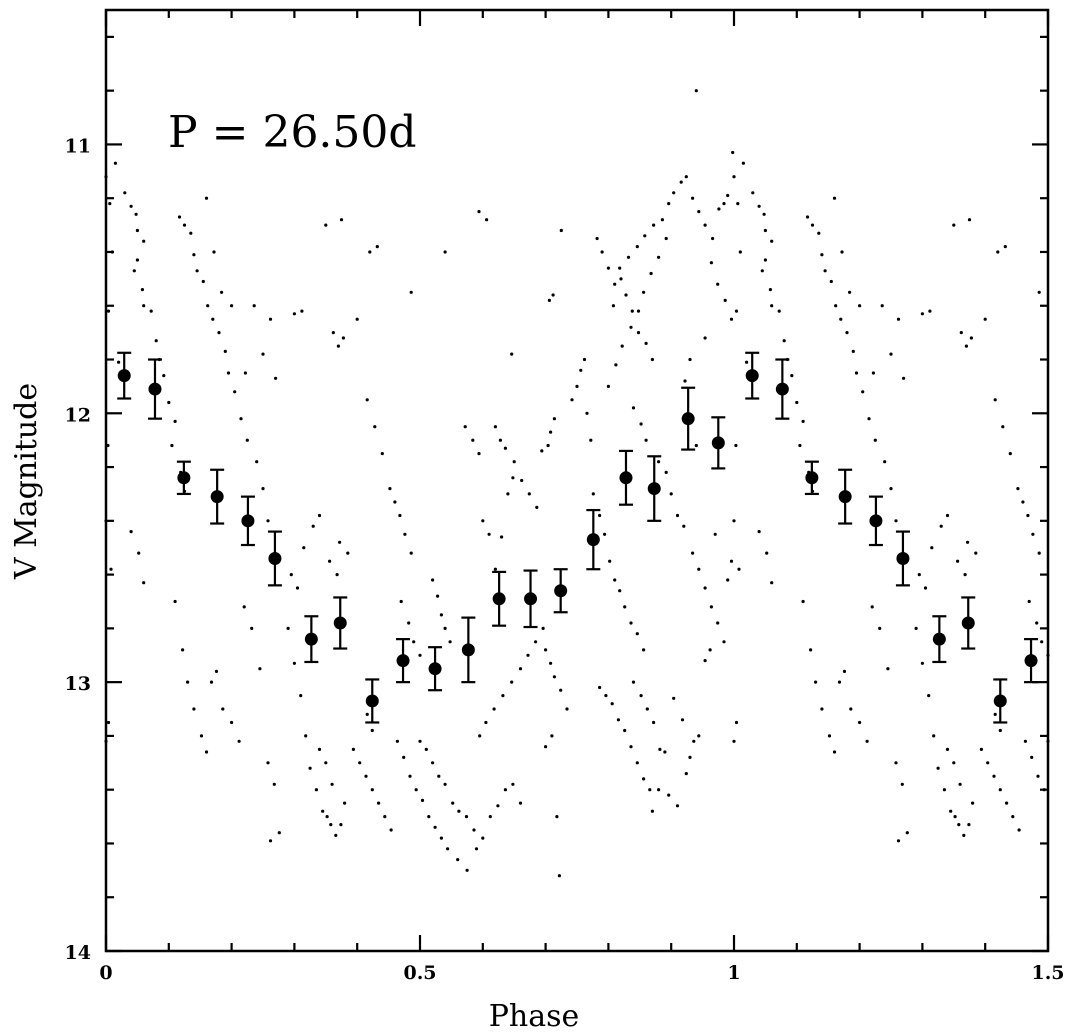  What do you see at coordinates (78, 953) in the screenshot?
I see `y-tick-label: 14` at bounding box center [78, 953].